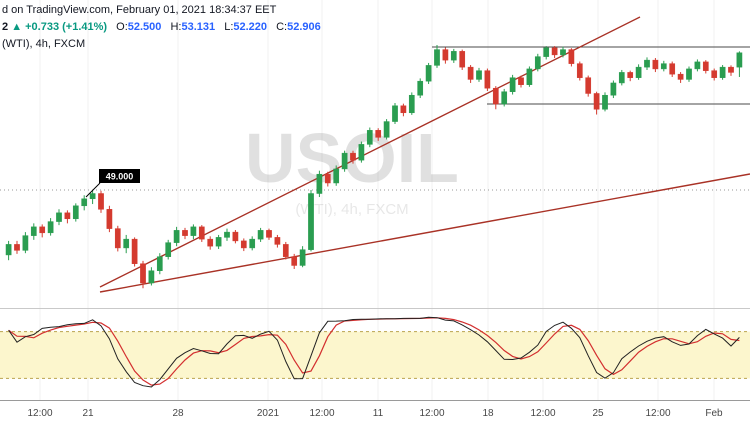 The height and width of the screenshot is (430, 750). What do you see at coordinates (268, 413) in the screenshot?
I see `time-label: 2021` at bounding box center [268, 413].